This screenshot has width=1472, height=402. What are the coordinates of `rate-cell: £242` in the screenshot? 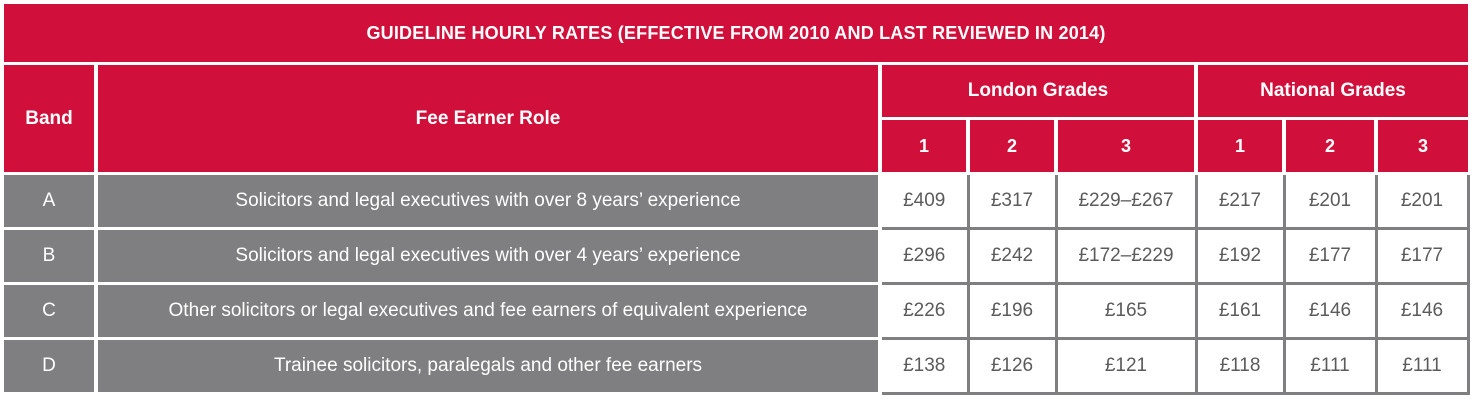 It's located at (1012, 256).